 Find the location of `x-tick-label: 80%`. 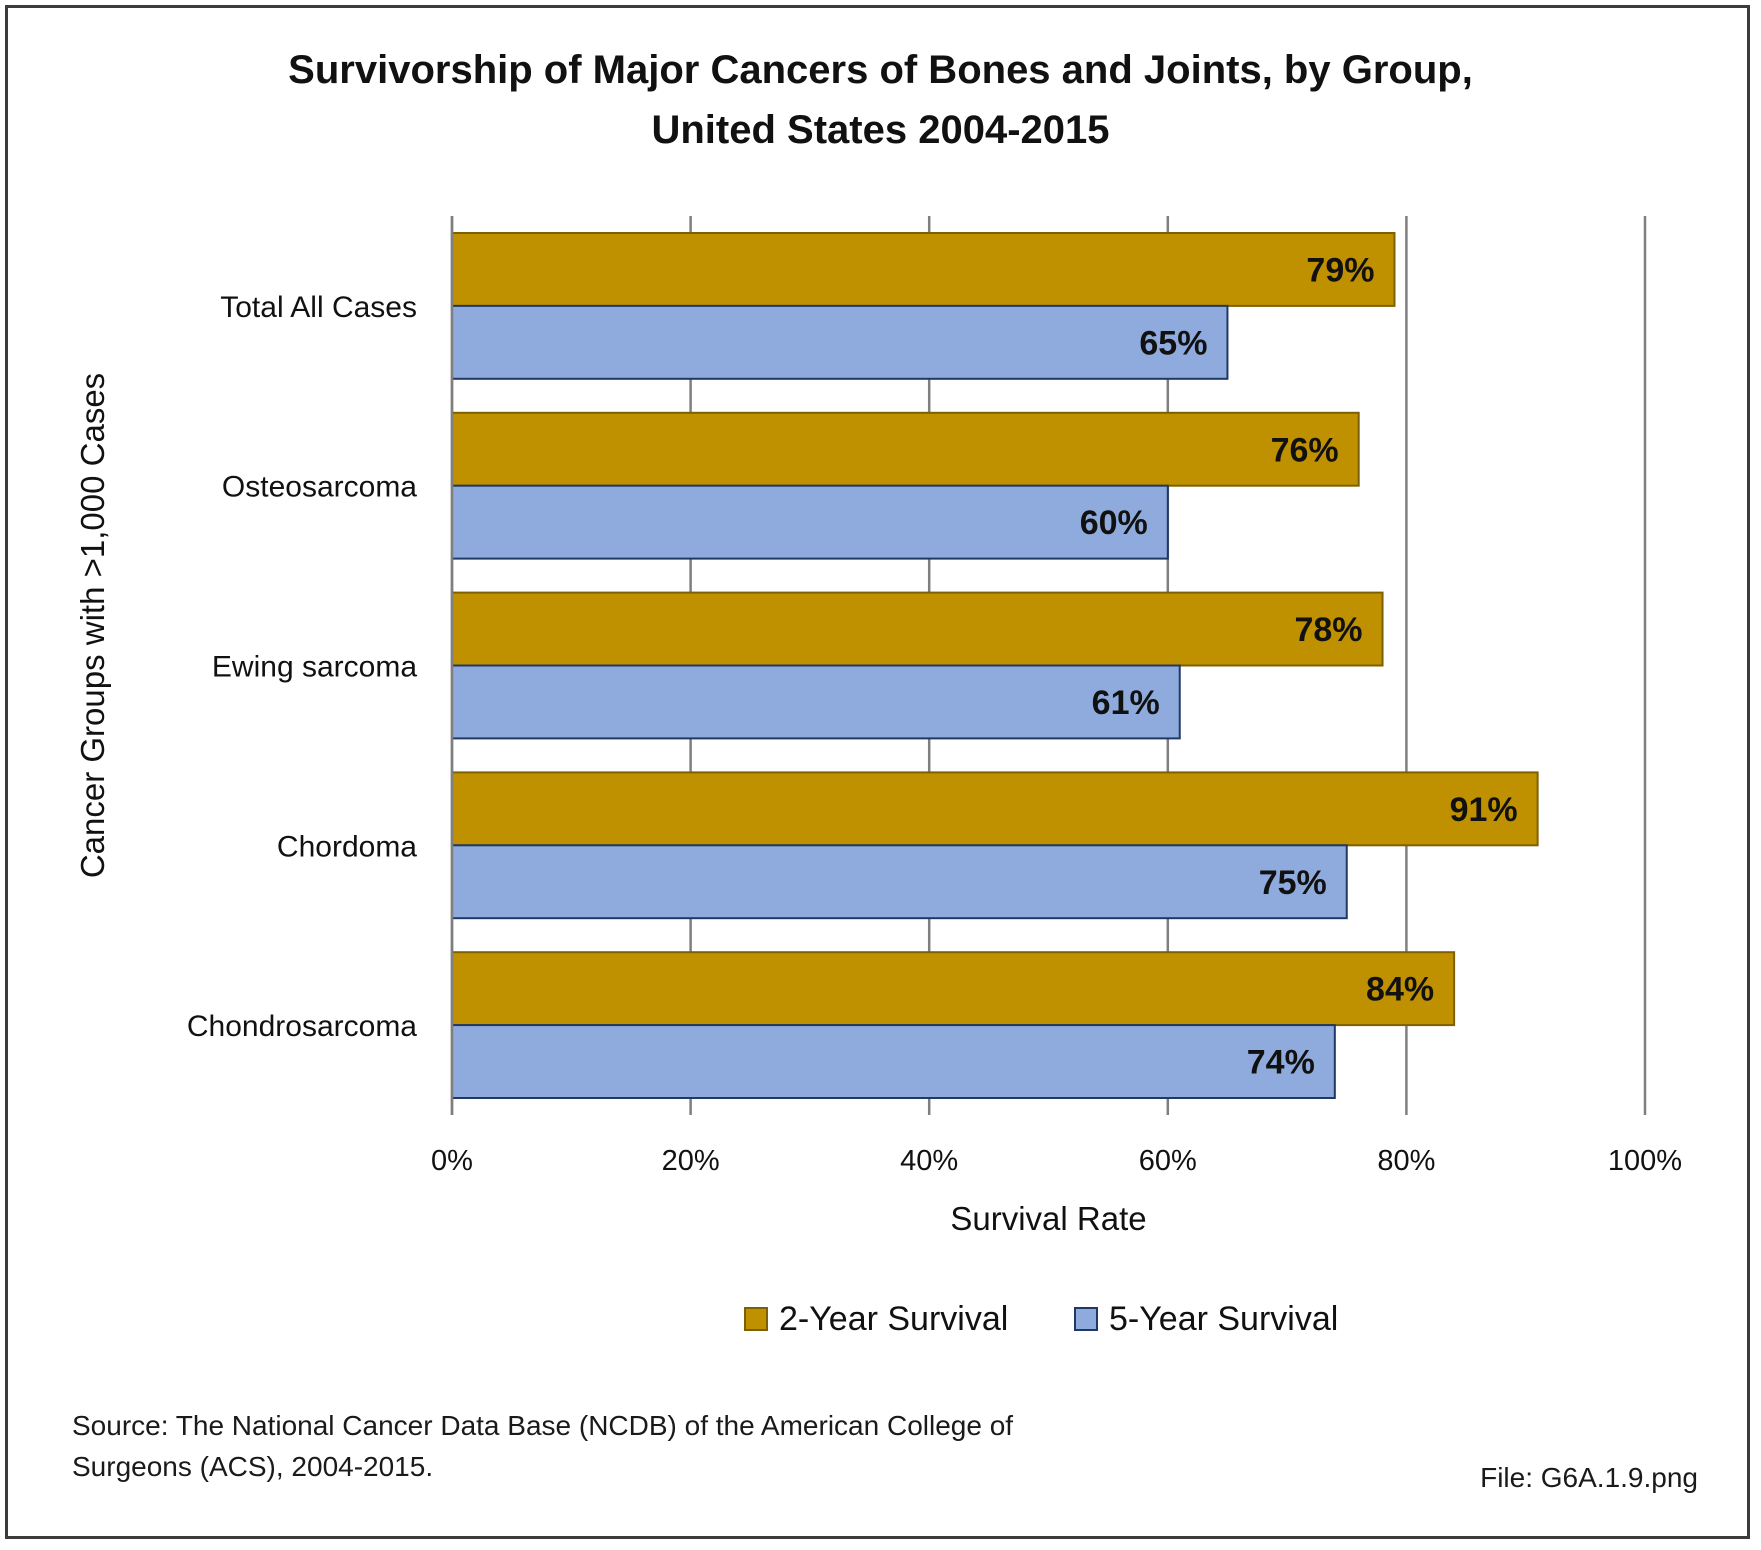

x-tick-label: 80% is located at coordinates (1406, 1161).